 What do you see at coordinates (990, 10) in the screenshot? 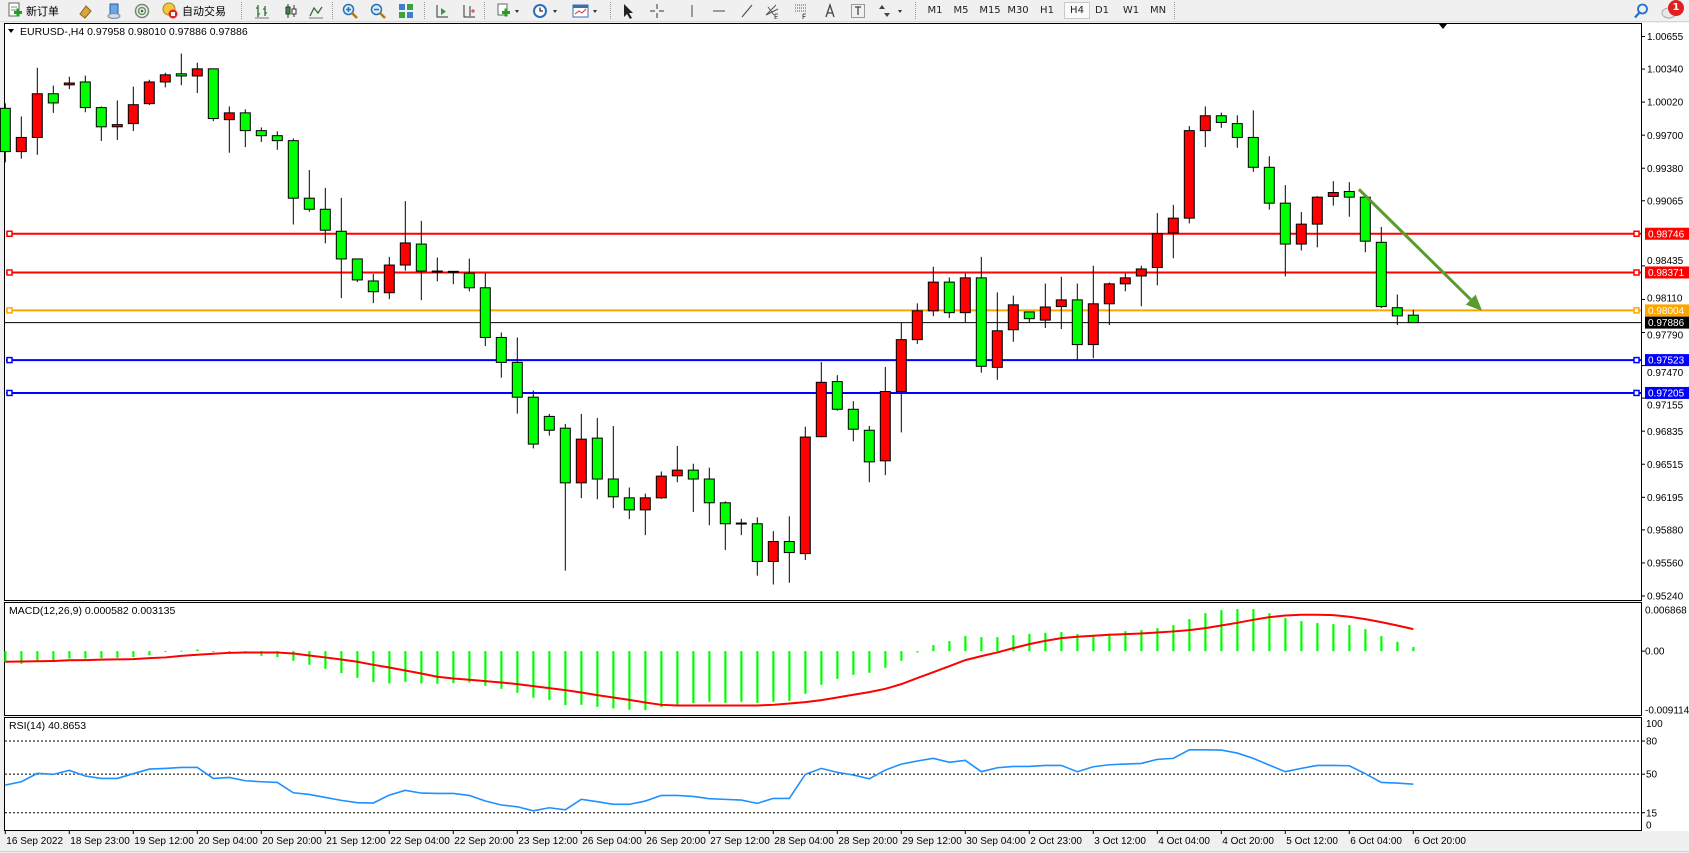
I see `timeframe-m15: M15` at bounding box center [990, 10].